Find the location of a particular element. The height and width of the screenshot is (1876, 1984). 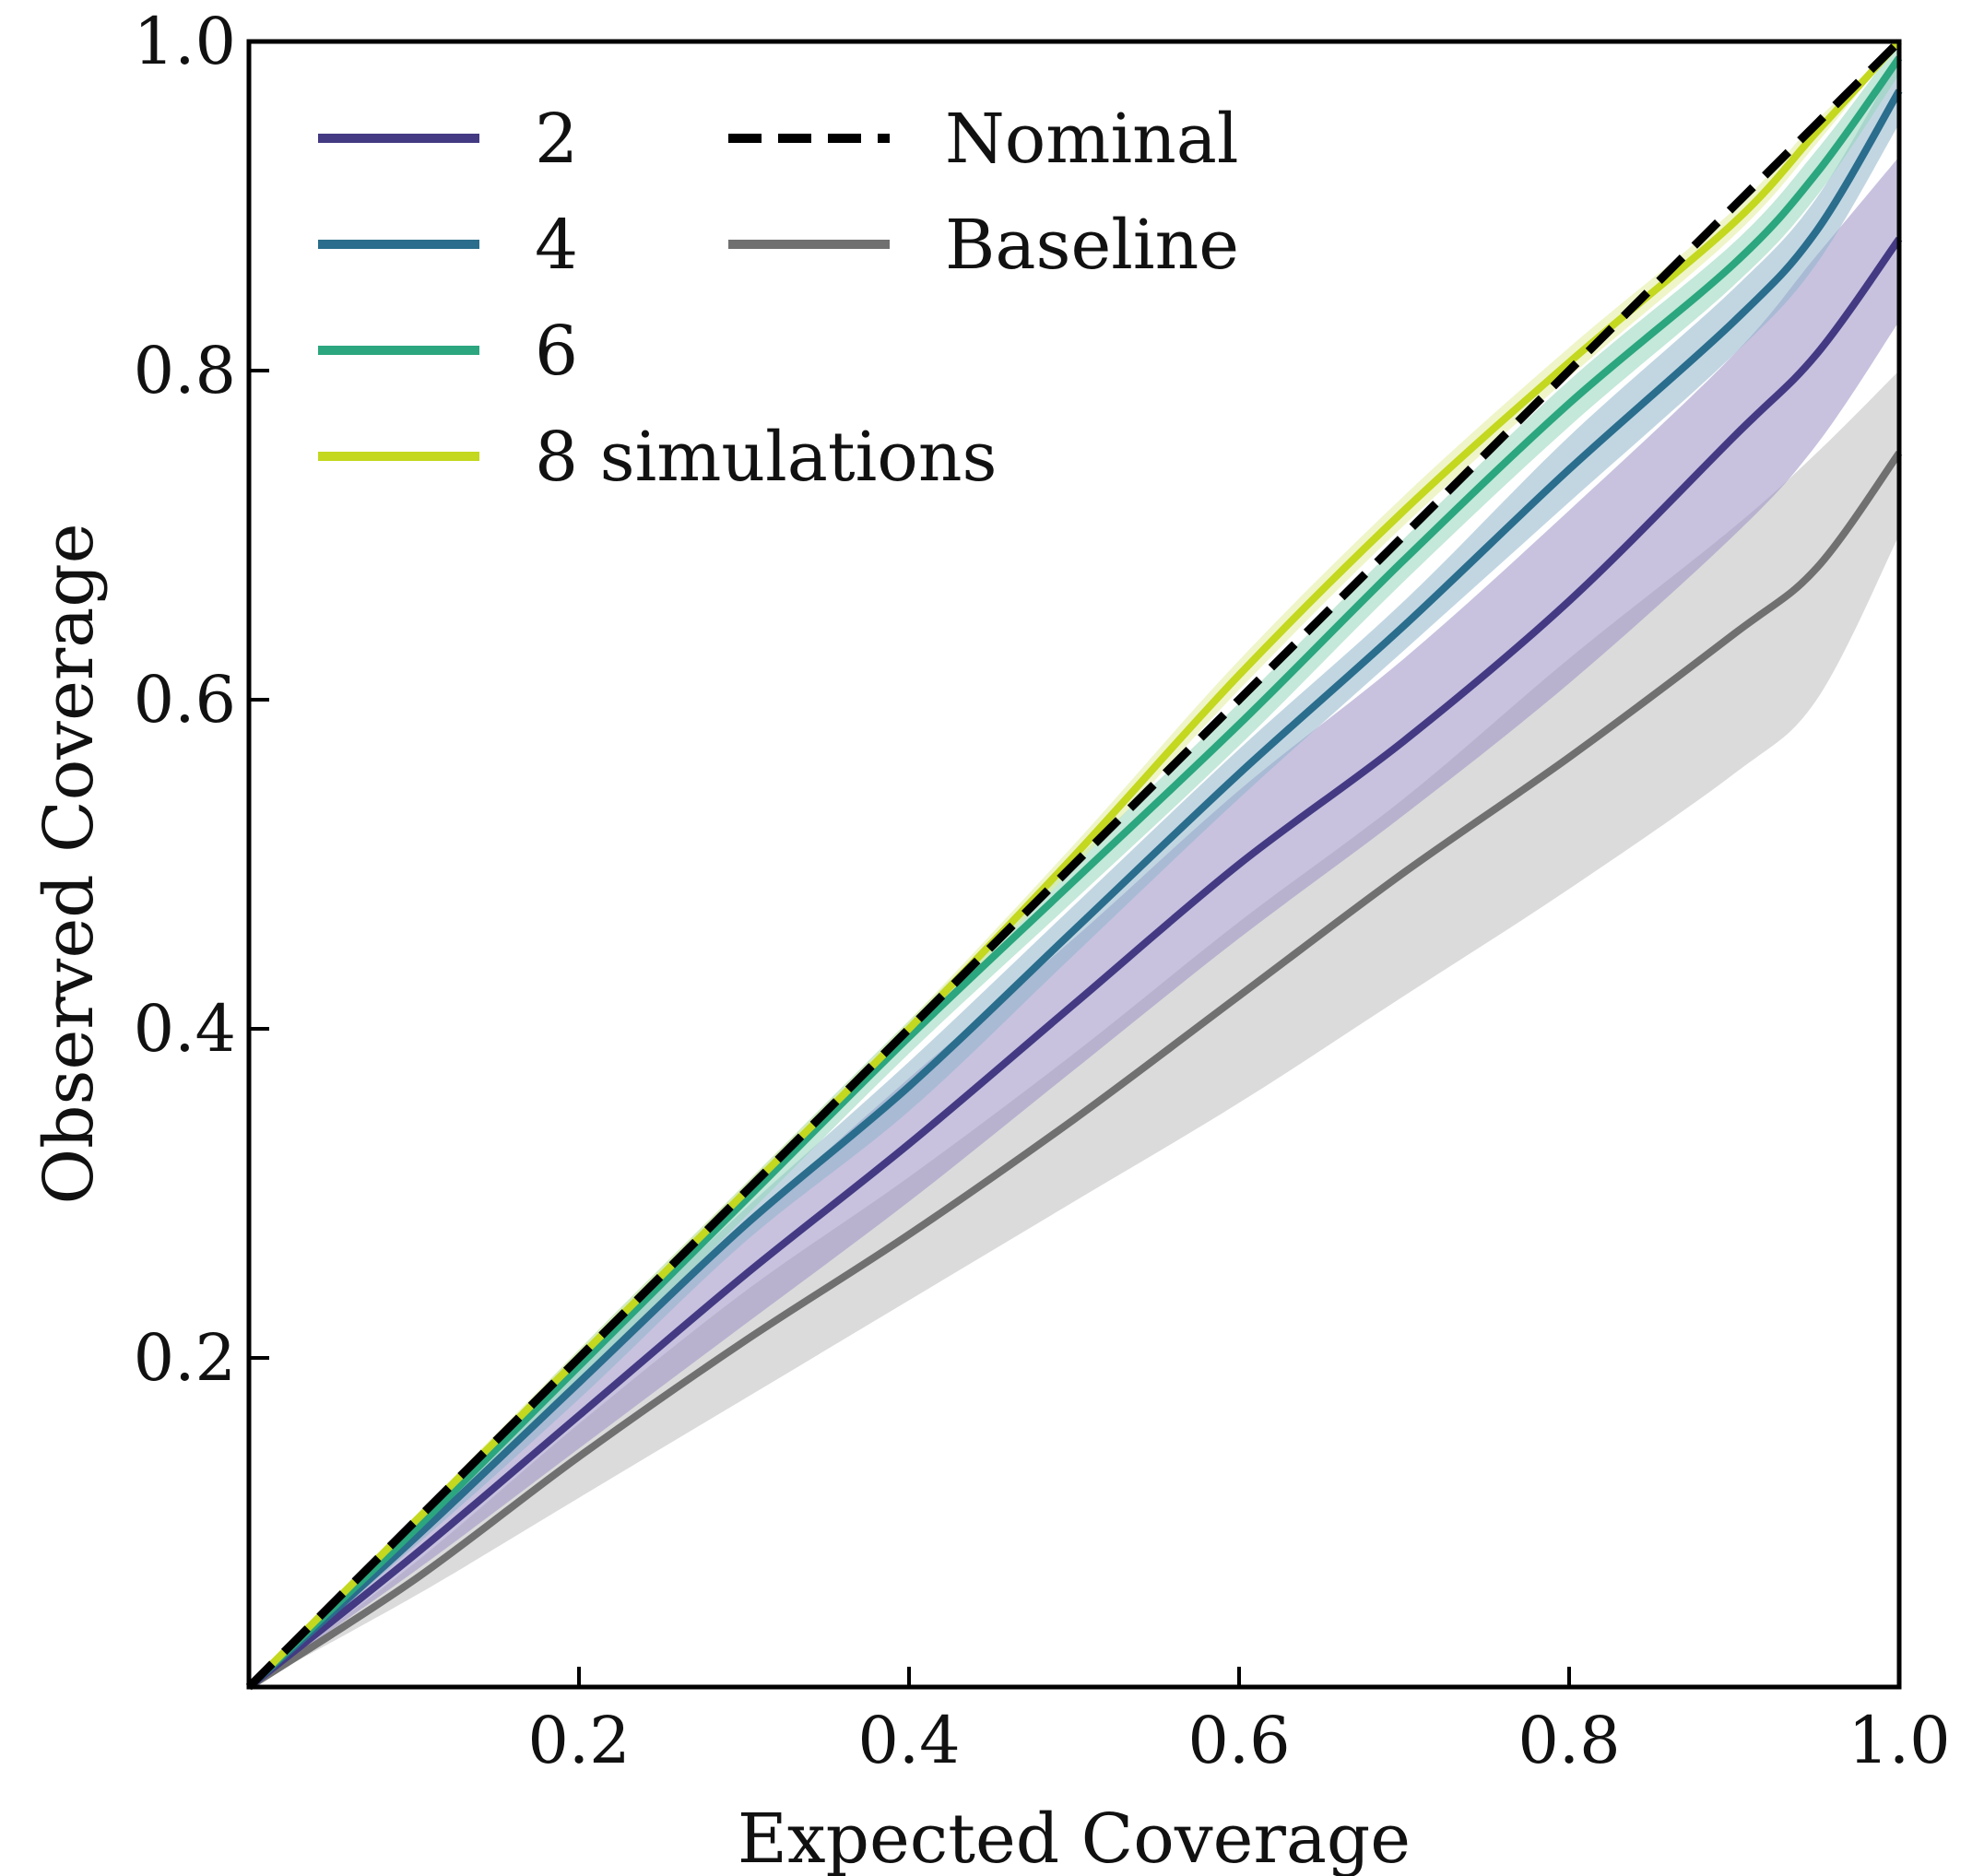

y-axis-ticks: 0.2 0.4 0.6 0.8 1.0 is located at coordinates (201, 700).